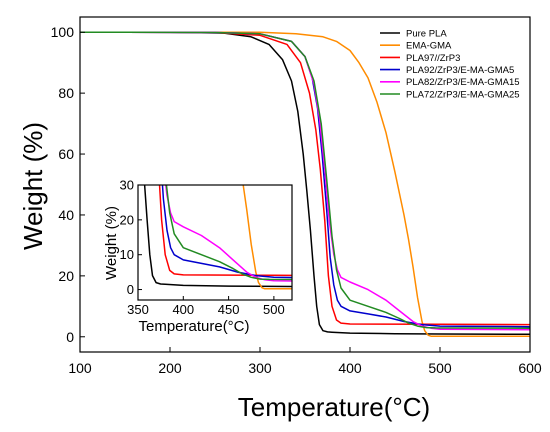  What do you see at coordinates (463, 94) in the screenshot?
I see `legend-label-pla72-zrp3-e-ma-gma25: PLA72/ZrP3/E-MA-GMA25` at bounding box center [463, 94].